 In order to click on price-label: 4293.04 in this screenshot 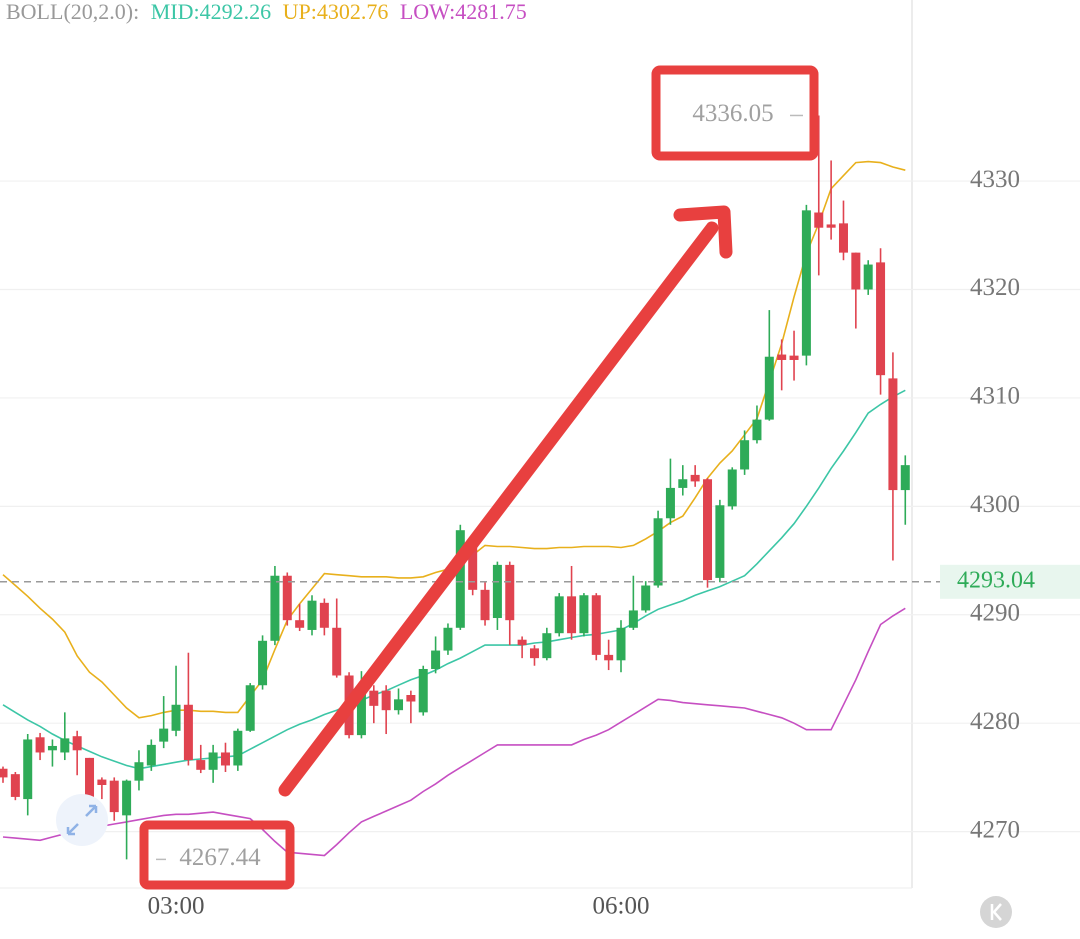, I will do `click(996, 580)`.